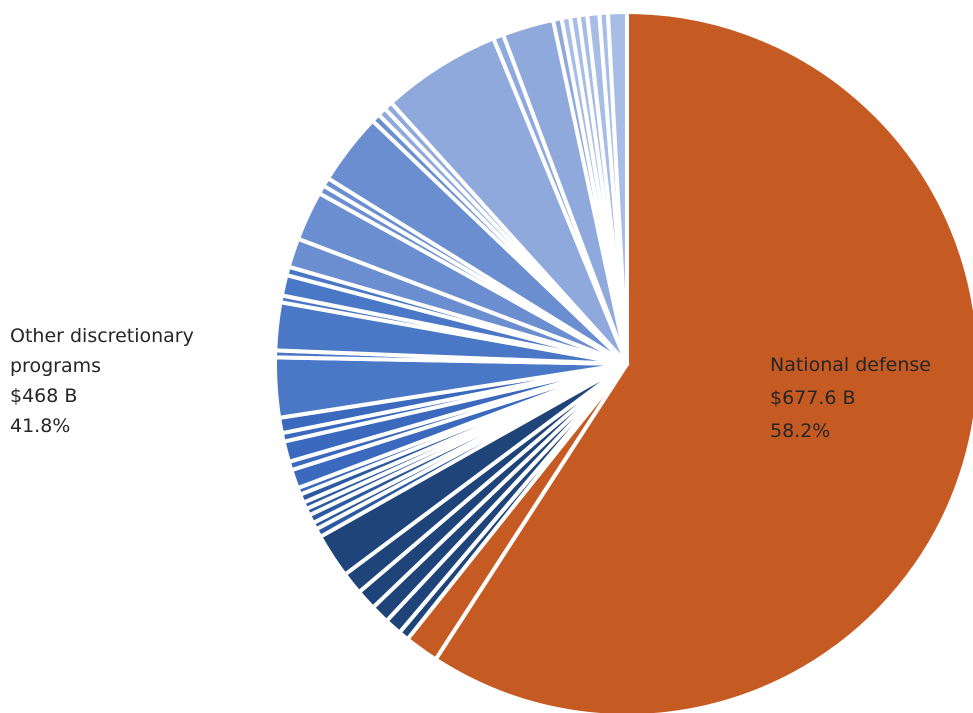 This screenshot has width=973, height=713. Describe the element at coordinates (813, 398) in the screenshot. I see `label-national-defense-value: $677.6 B` at that location.